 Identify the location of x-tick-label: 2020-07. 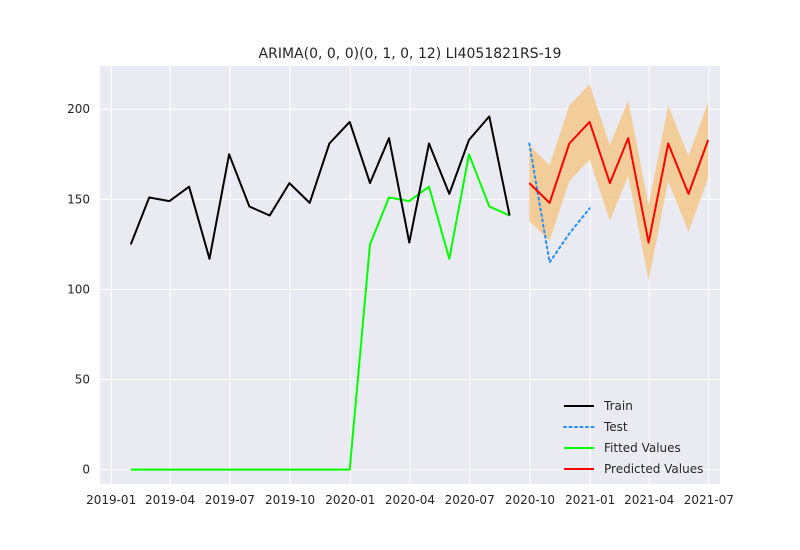
(470, 500).